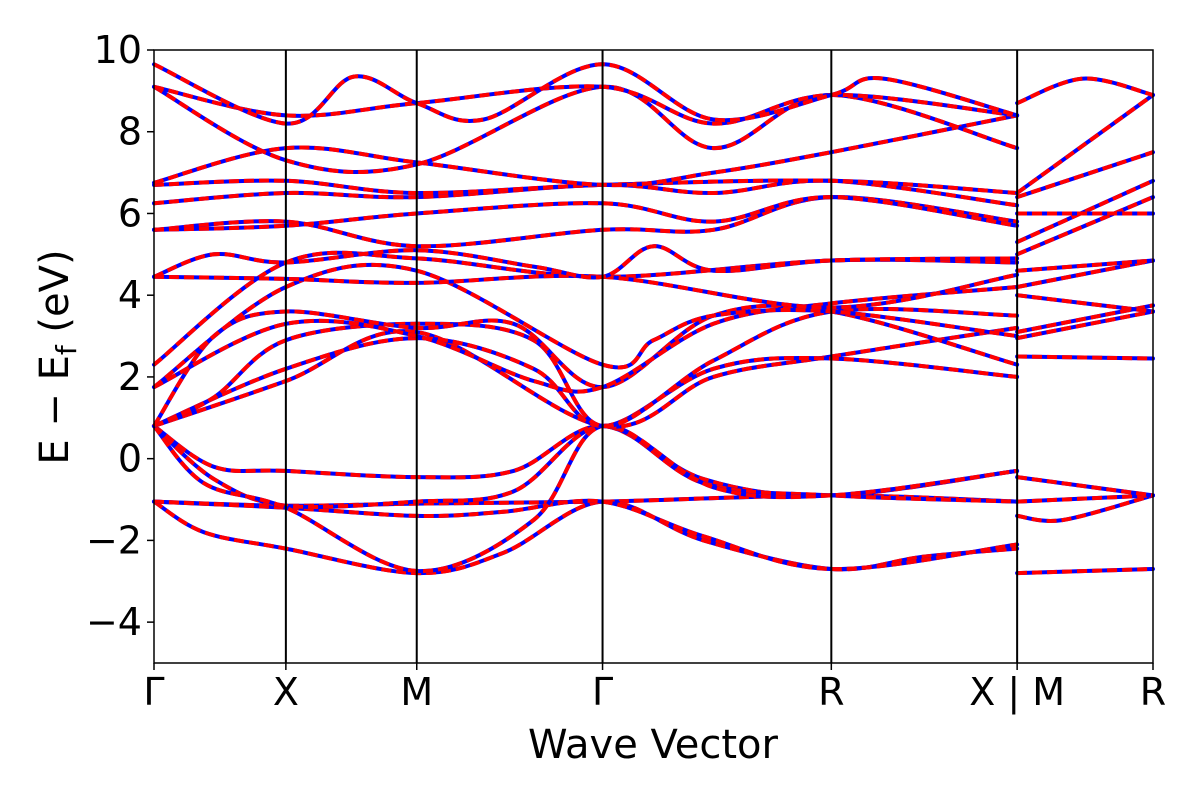 The image size is (1200, 800). Describe the element at coordinates (130, 132) in the screenshot. I see `y-tick-label-6: 8` at that location.